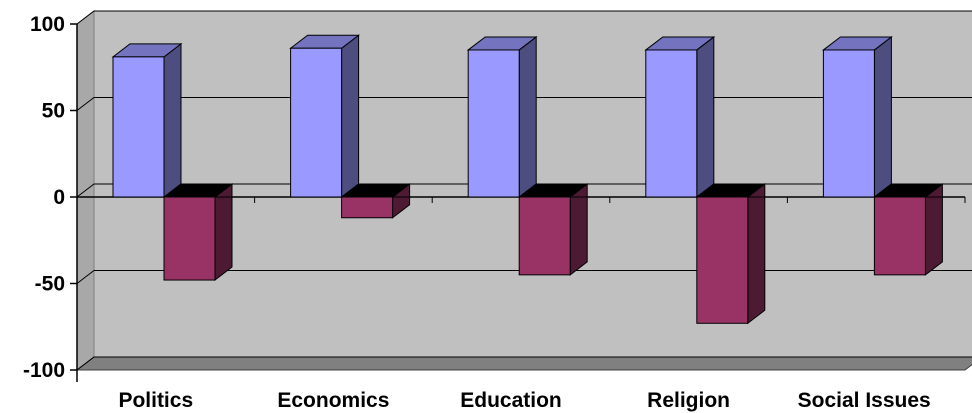  What do you see at coordinates (524, 363) in the screenshot?
I see `floor` at bounding box center [524, 363].